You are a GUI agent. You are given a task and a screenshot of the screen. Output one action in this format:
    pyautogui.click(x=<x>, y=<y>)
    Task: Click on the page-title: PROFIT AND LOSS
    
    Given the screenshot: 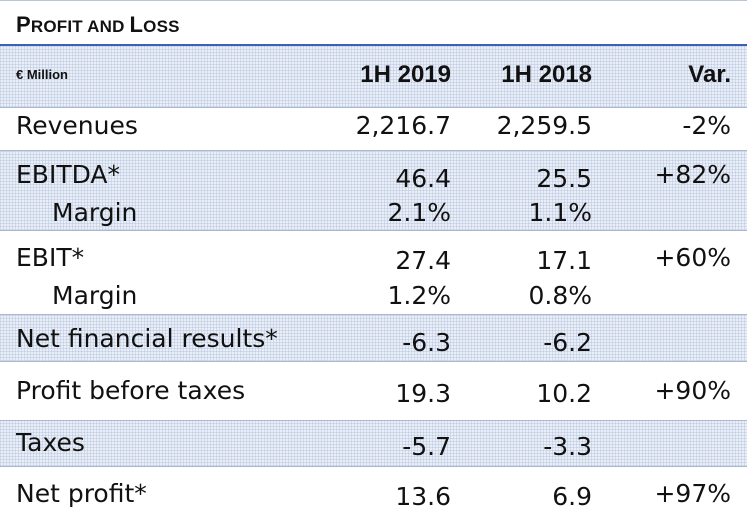 What is the action you would take?
    pyautogui.click(x=373, y=22)
    